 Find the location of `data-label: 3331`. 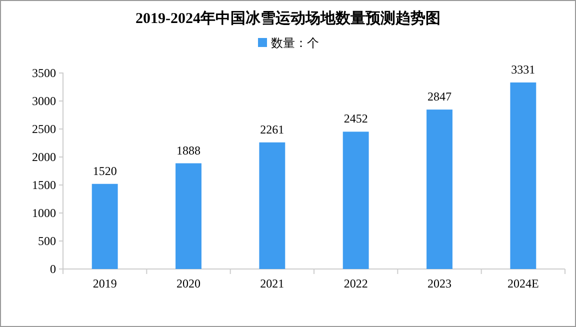

data-label: 3331 is located at coordinates (523, 69).